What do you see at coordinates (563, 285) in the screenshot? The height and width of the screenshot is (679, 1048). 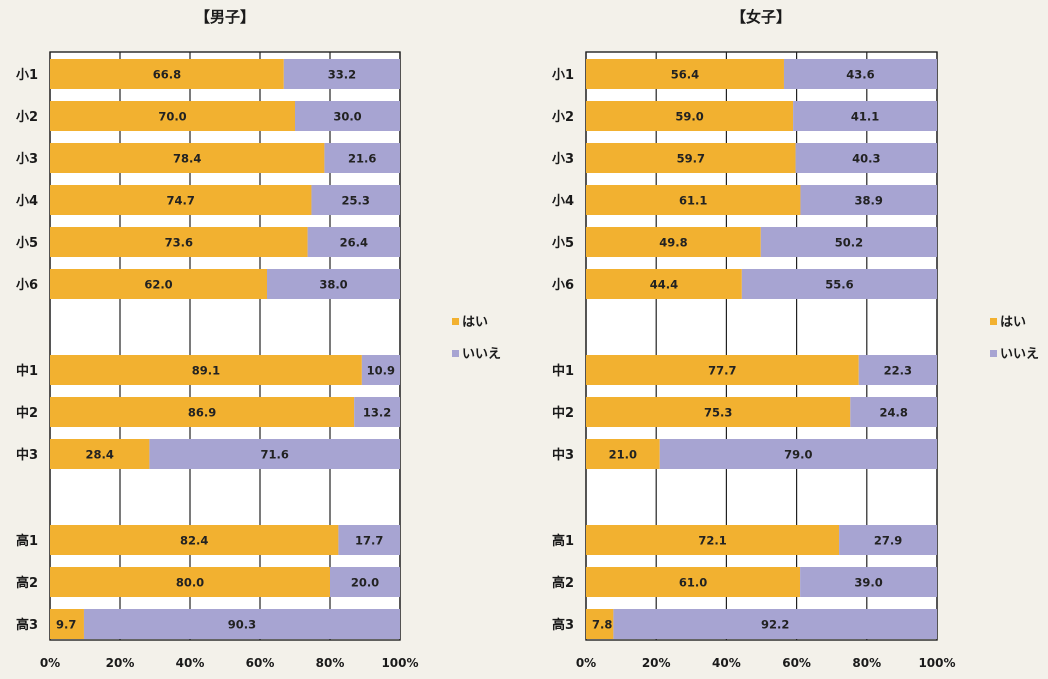 I see `category-label: 小6` at bounding box center [563, 285].